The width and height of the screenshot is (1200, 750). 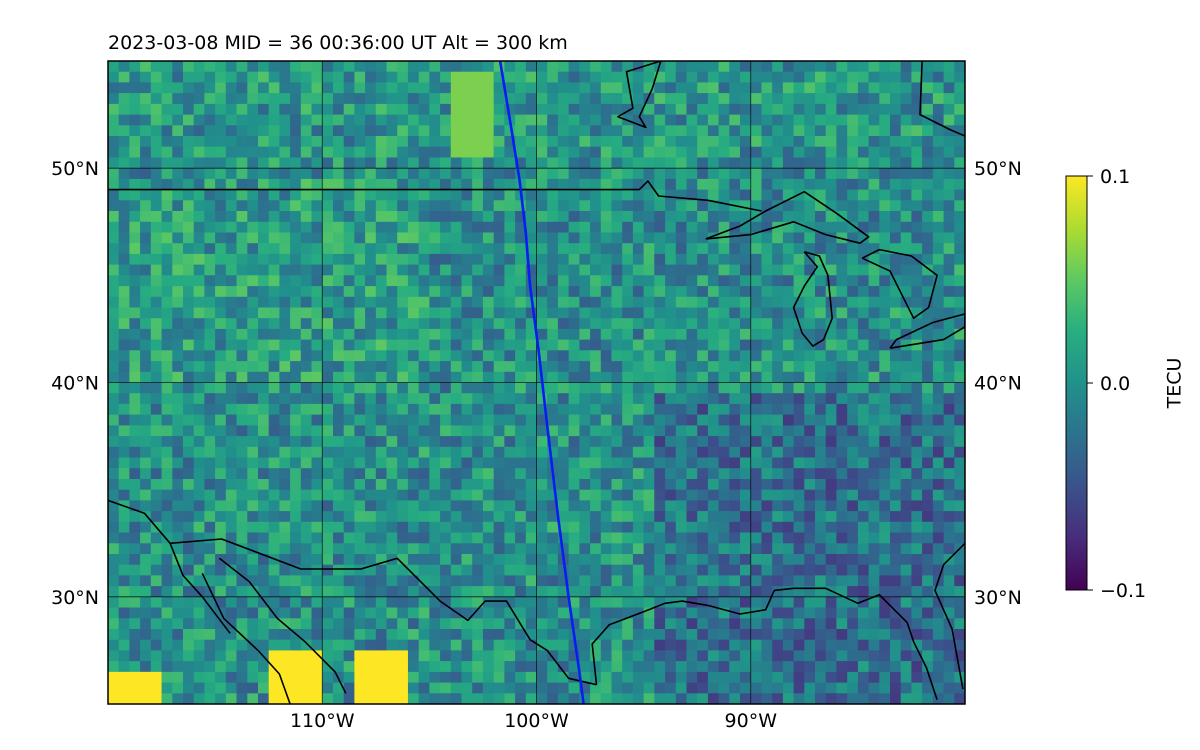 I want to click on colorbar-label: TECU, so click(x=1175, y=384).